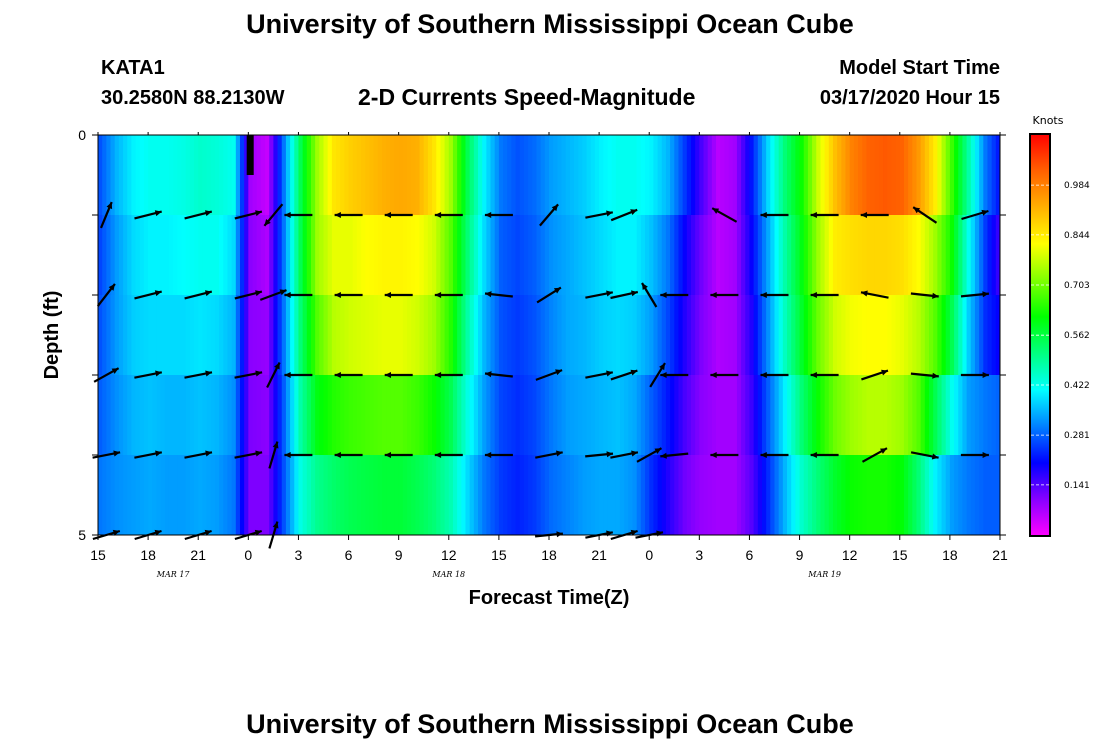 This screenshot has width=1100, height=750. Describe the element at coordinates (1077, 386) in the screenshot. I see `colorbar-tick-label: 0.422` at that location.